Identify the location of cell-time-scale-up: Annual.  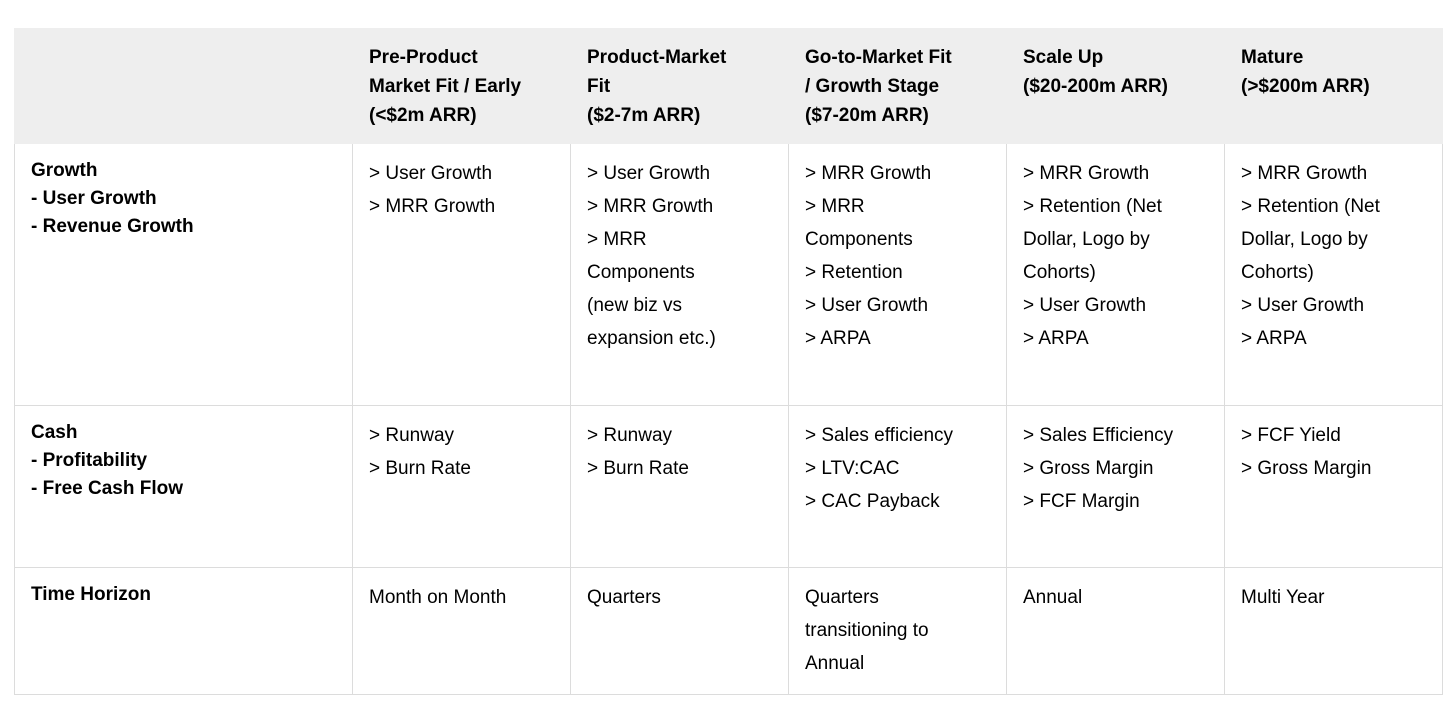
(1115, 631).